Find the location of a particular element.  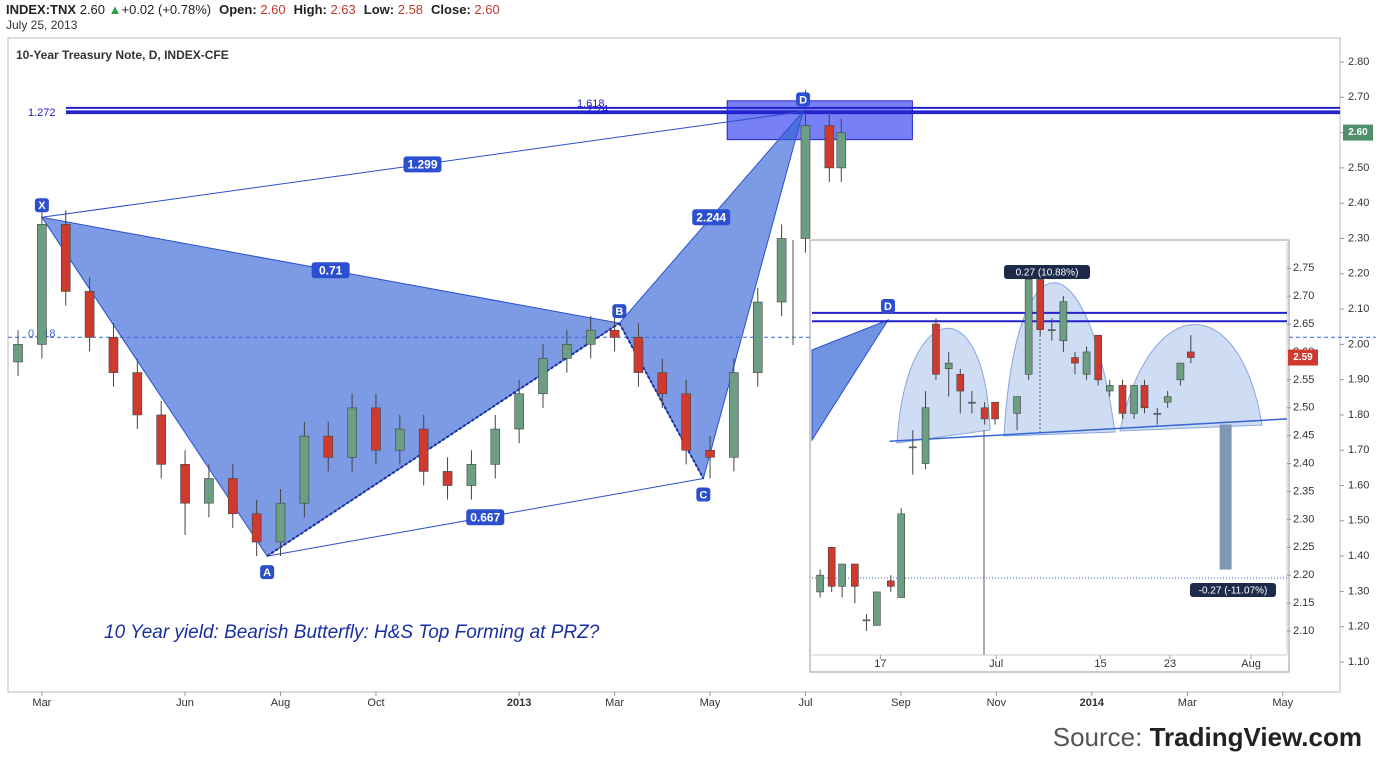

pattern-wedge is located at coordinates (850, 380).